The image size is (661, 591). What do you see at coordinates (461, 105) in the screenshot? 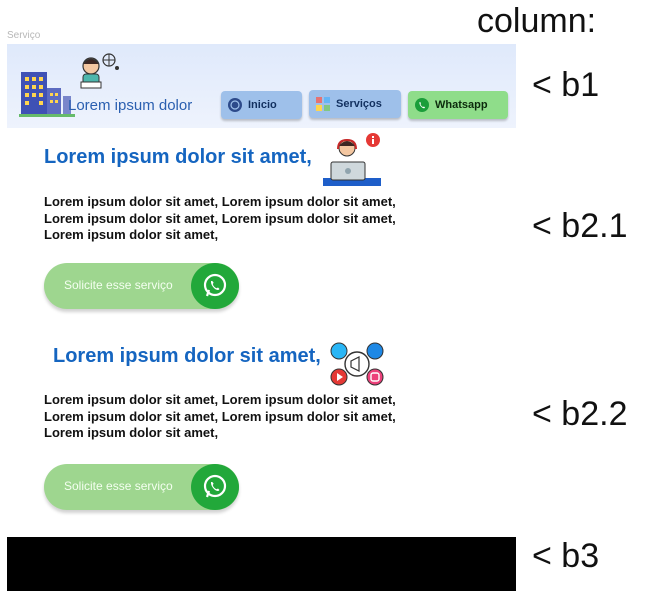
I see `nav-whatsapp-label: Whatsapp` at bounding box center [461, 105].